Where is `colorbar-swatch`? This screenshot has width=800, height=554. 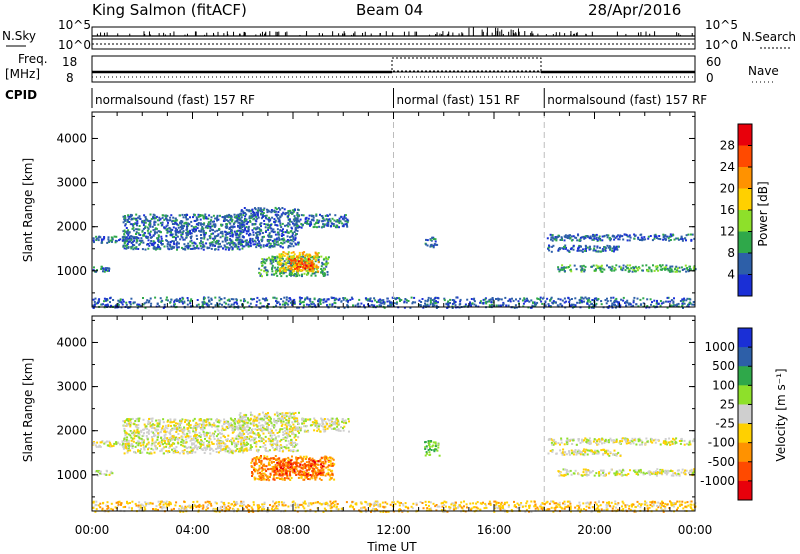
colorbar-swatch is located at coordinates (745, 285).